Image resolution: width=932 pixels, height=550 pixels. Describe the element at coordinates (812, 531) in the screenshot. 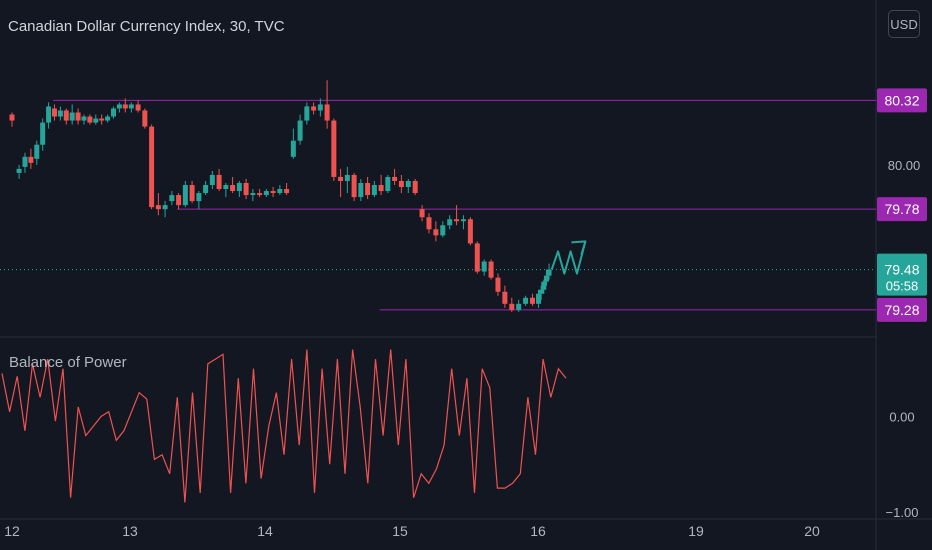

I see `time-tick-label: 20` at that location.